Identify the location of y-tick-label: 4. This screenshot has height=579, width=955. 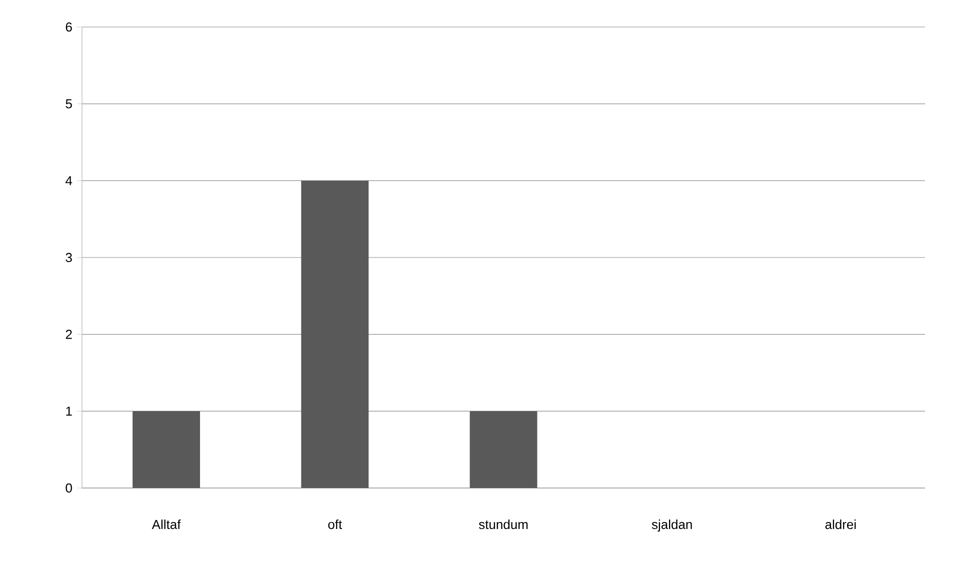
(69, 181).